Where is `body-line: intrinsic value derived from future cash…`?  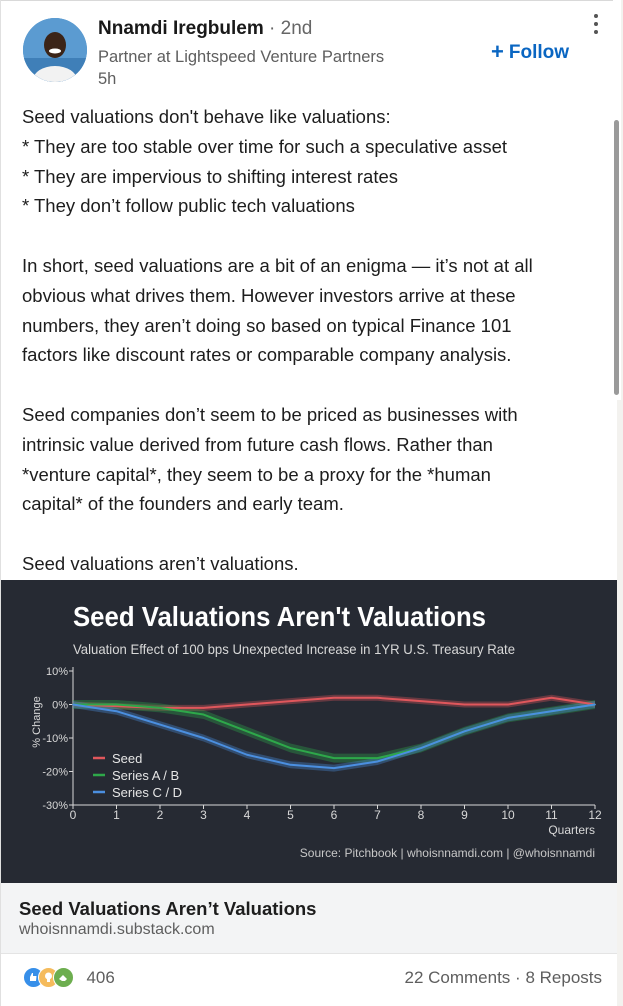 body-line: intrinsic value derived from future cash… is located at coordinates (257, 444).